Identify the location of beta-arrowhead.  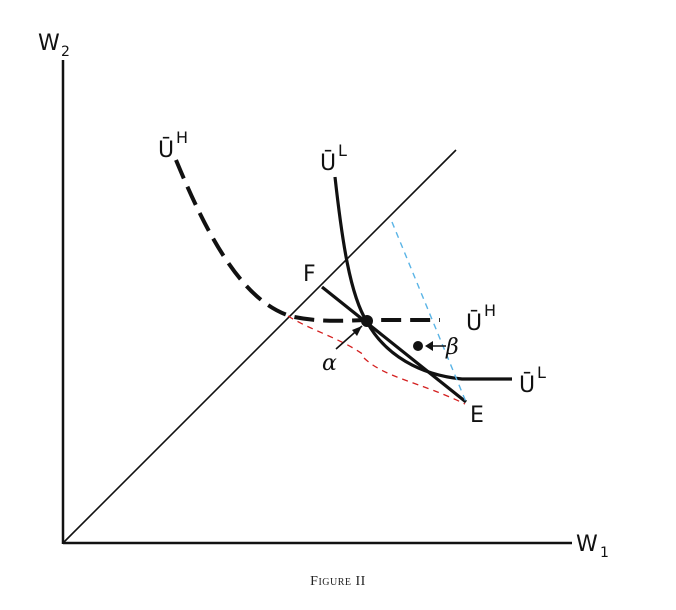
(429, 346).